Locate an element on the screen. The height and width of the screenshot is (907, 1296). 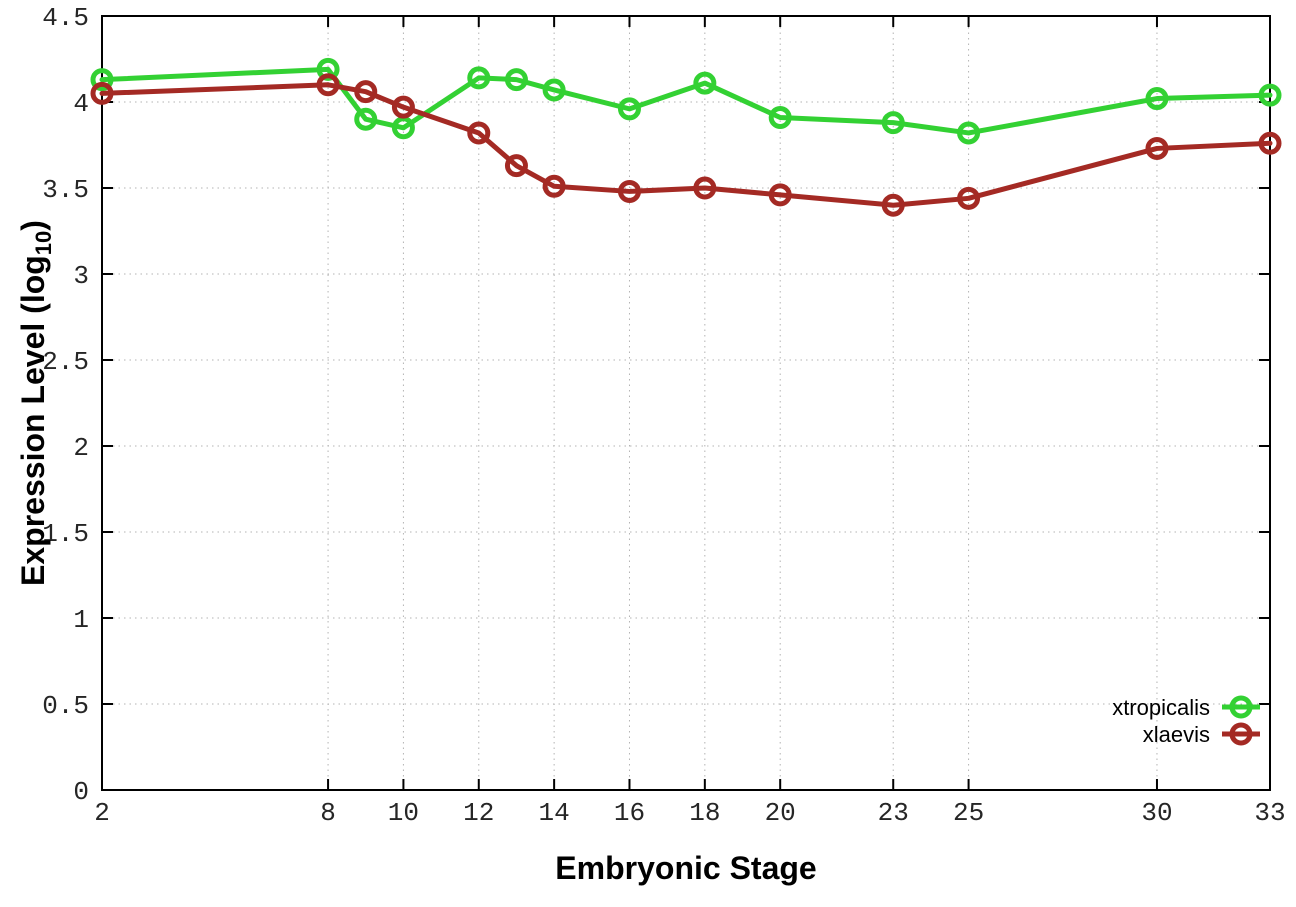
x-tick-label: 10 is located at coordinates (403, 813).